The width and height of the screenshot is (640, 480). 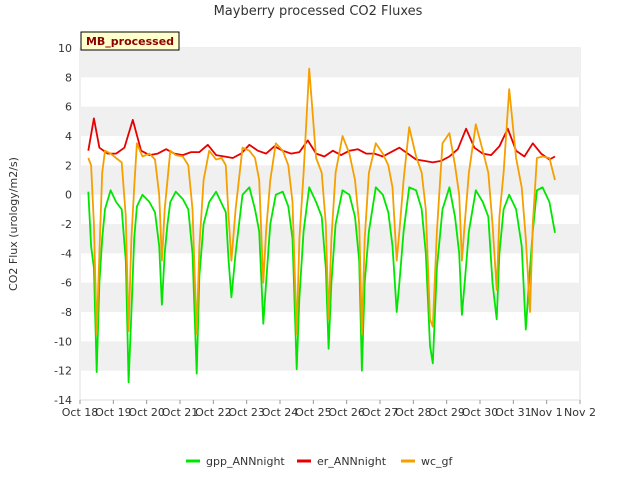 I want to click on series-line-er_ANNnight, so click(x=321, y=140).